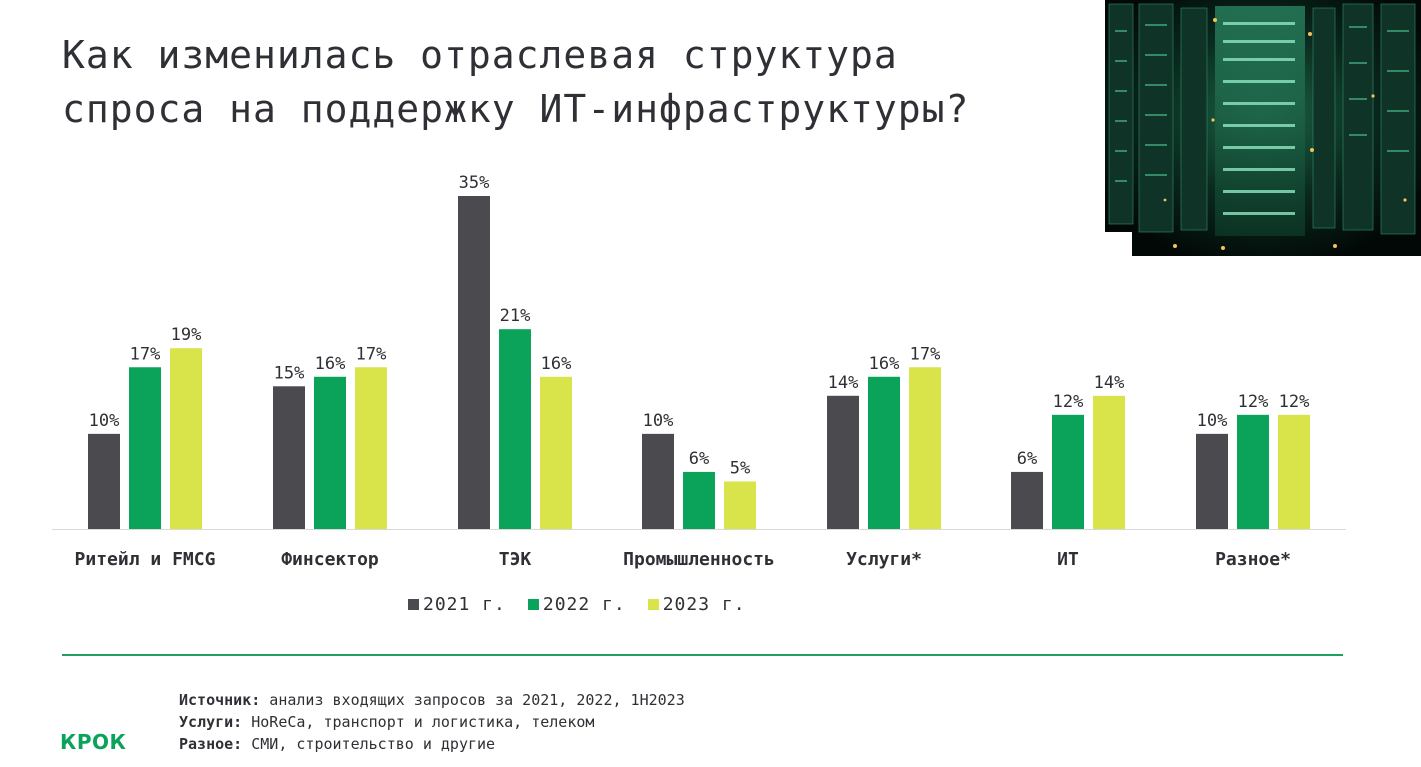 Image resolution: width=1421 pixels, height=767 pixels. Describe the element at coordinates (211, 744) in the screenshot. I see `note-other-label: Разное:` at that location.